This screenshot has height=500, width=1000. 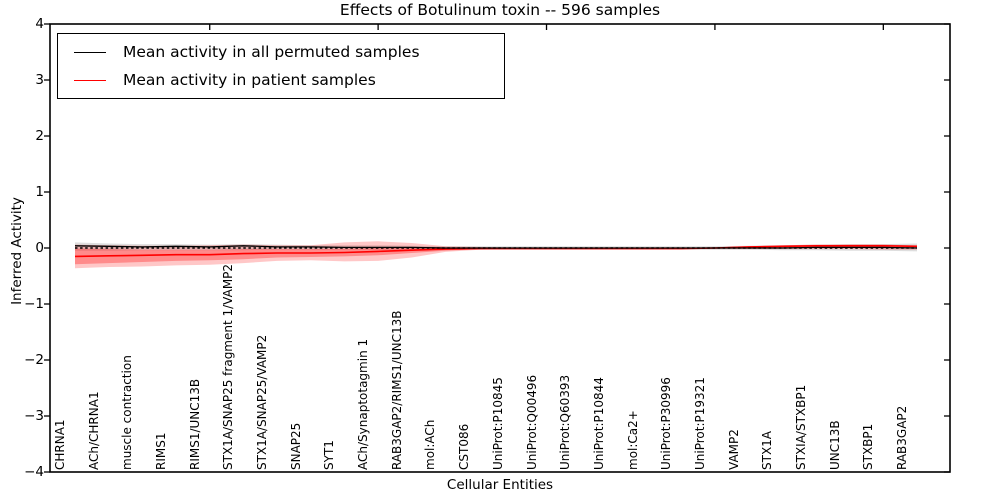 I want to click on x-category-label: UNC13B, so click(x=834, y=445).